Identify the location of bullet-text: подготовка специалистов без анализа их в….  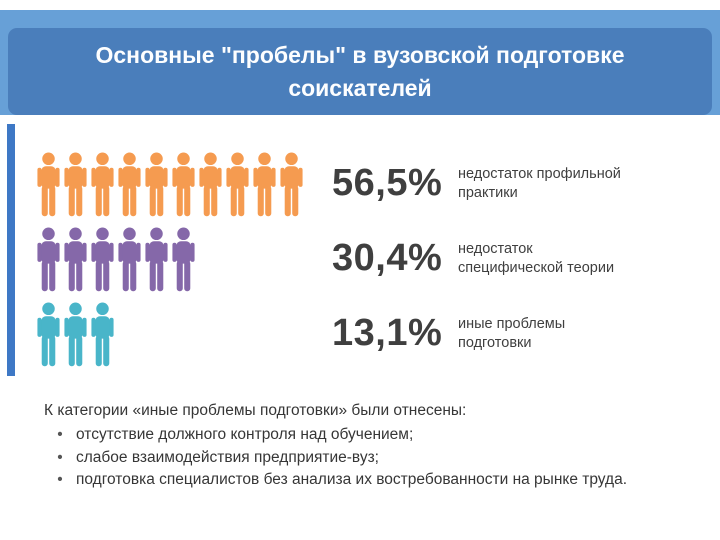
(352, 480).